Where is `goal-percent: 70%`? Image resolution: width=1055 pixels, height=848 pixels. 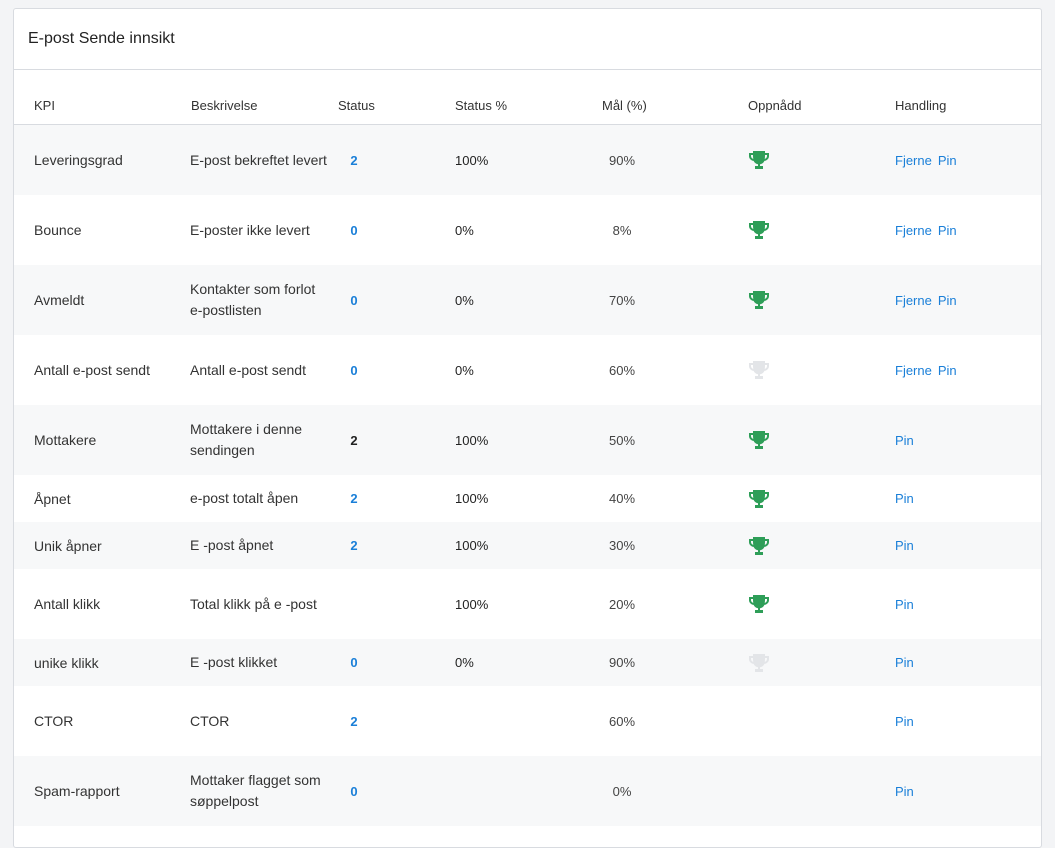 goal-percent: 70% is located at coordinates (622, 300).